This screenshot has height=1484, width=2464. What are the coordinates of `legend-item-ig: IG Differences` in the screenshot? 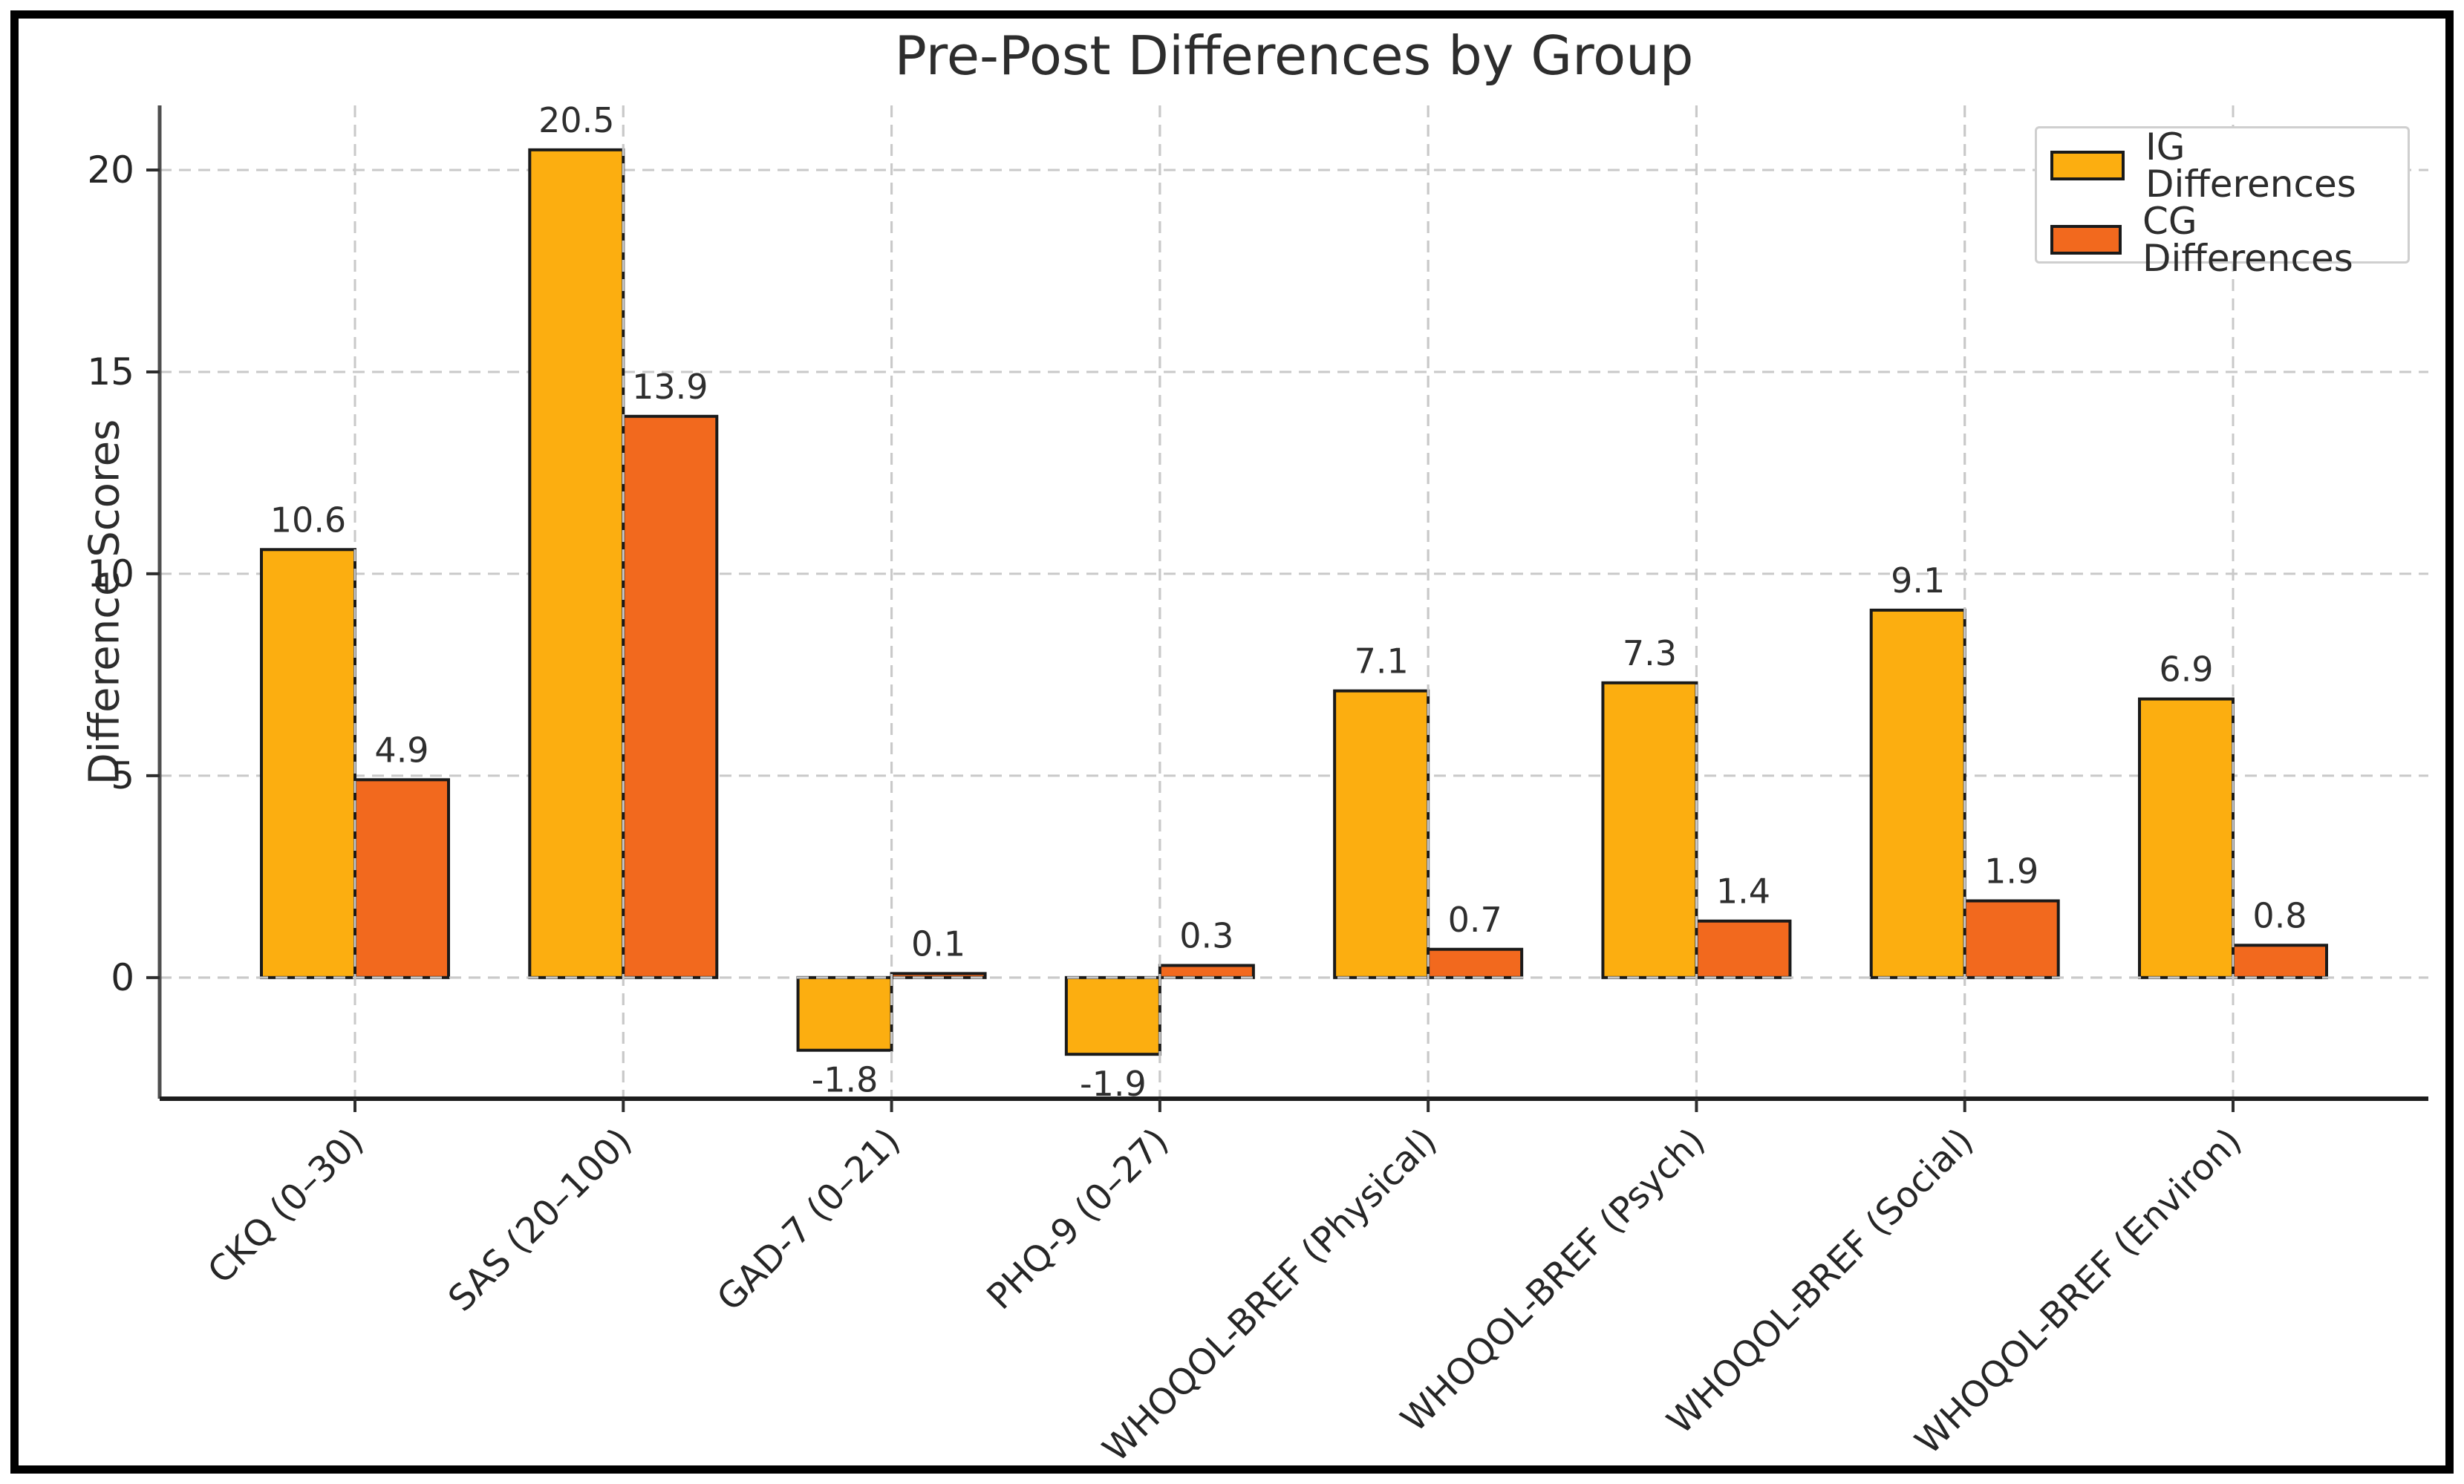 It's located at (2229, 165).